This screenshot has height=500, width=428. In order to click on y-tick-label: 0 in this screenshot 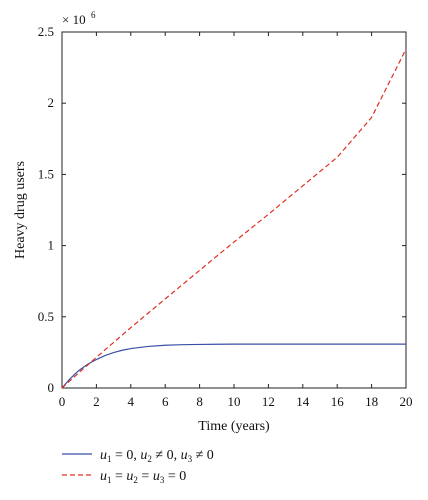, I will do `click(51, 387)`.